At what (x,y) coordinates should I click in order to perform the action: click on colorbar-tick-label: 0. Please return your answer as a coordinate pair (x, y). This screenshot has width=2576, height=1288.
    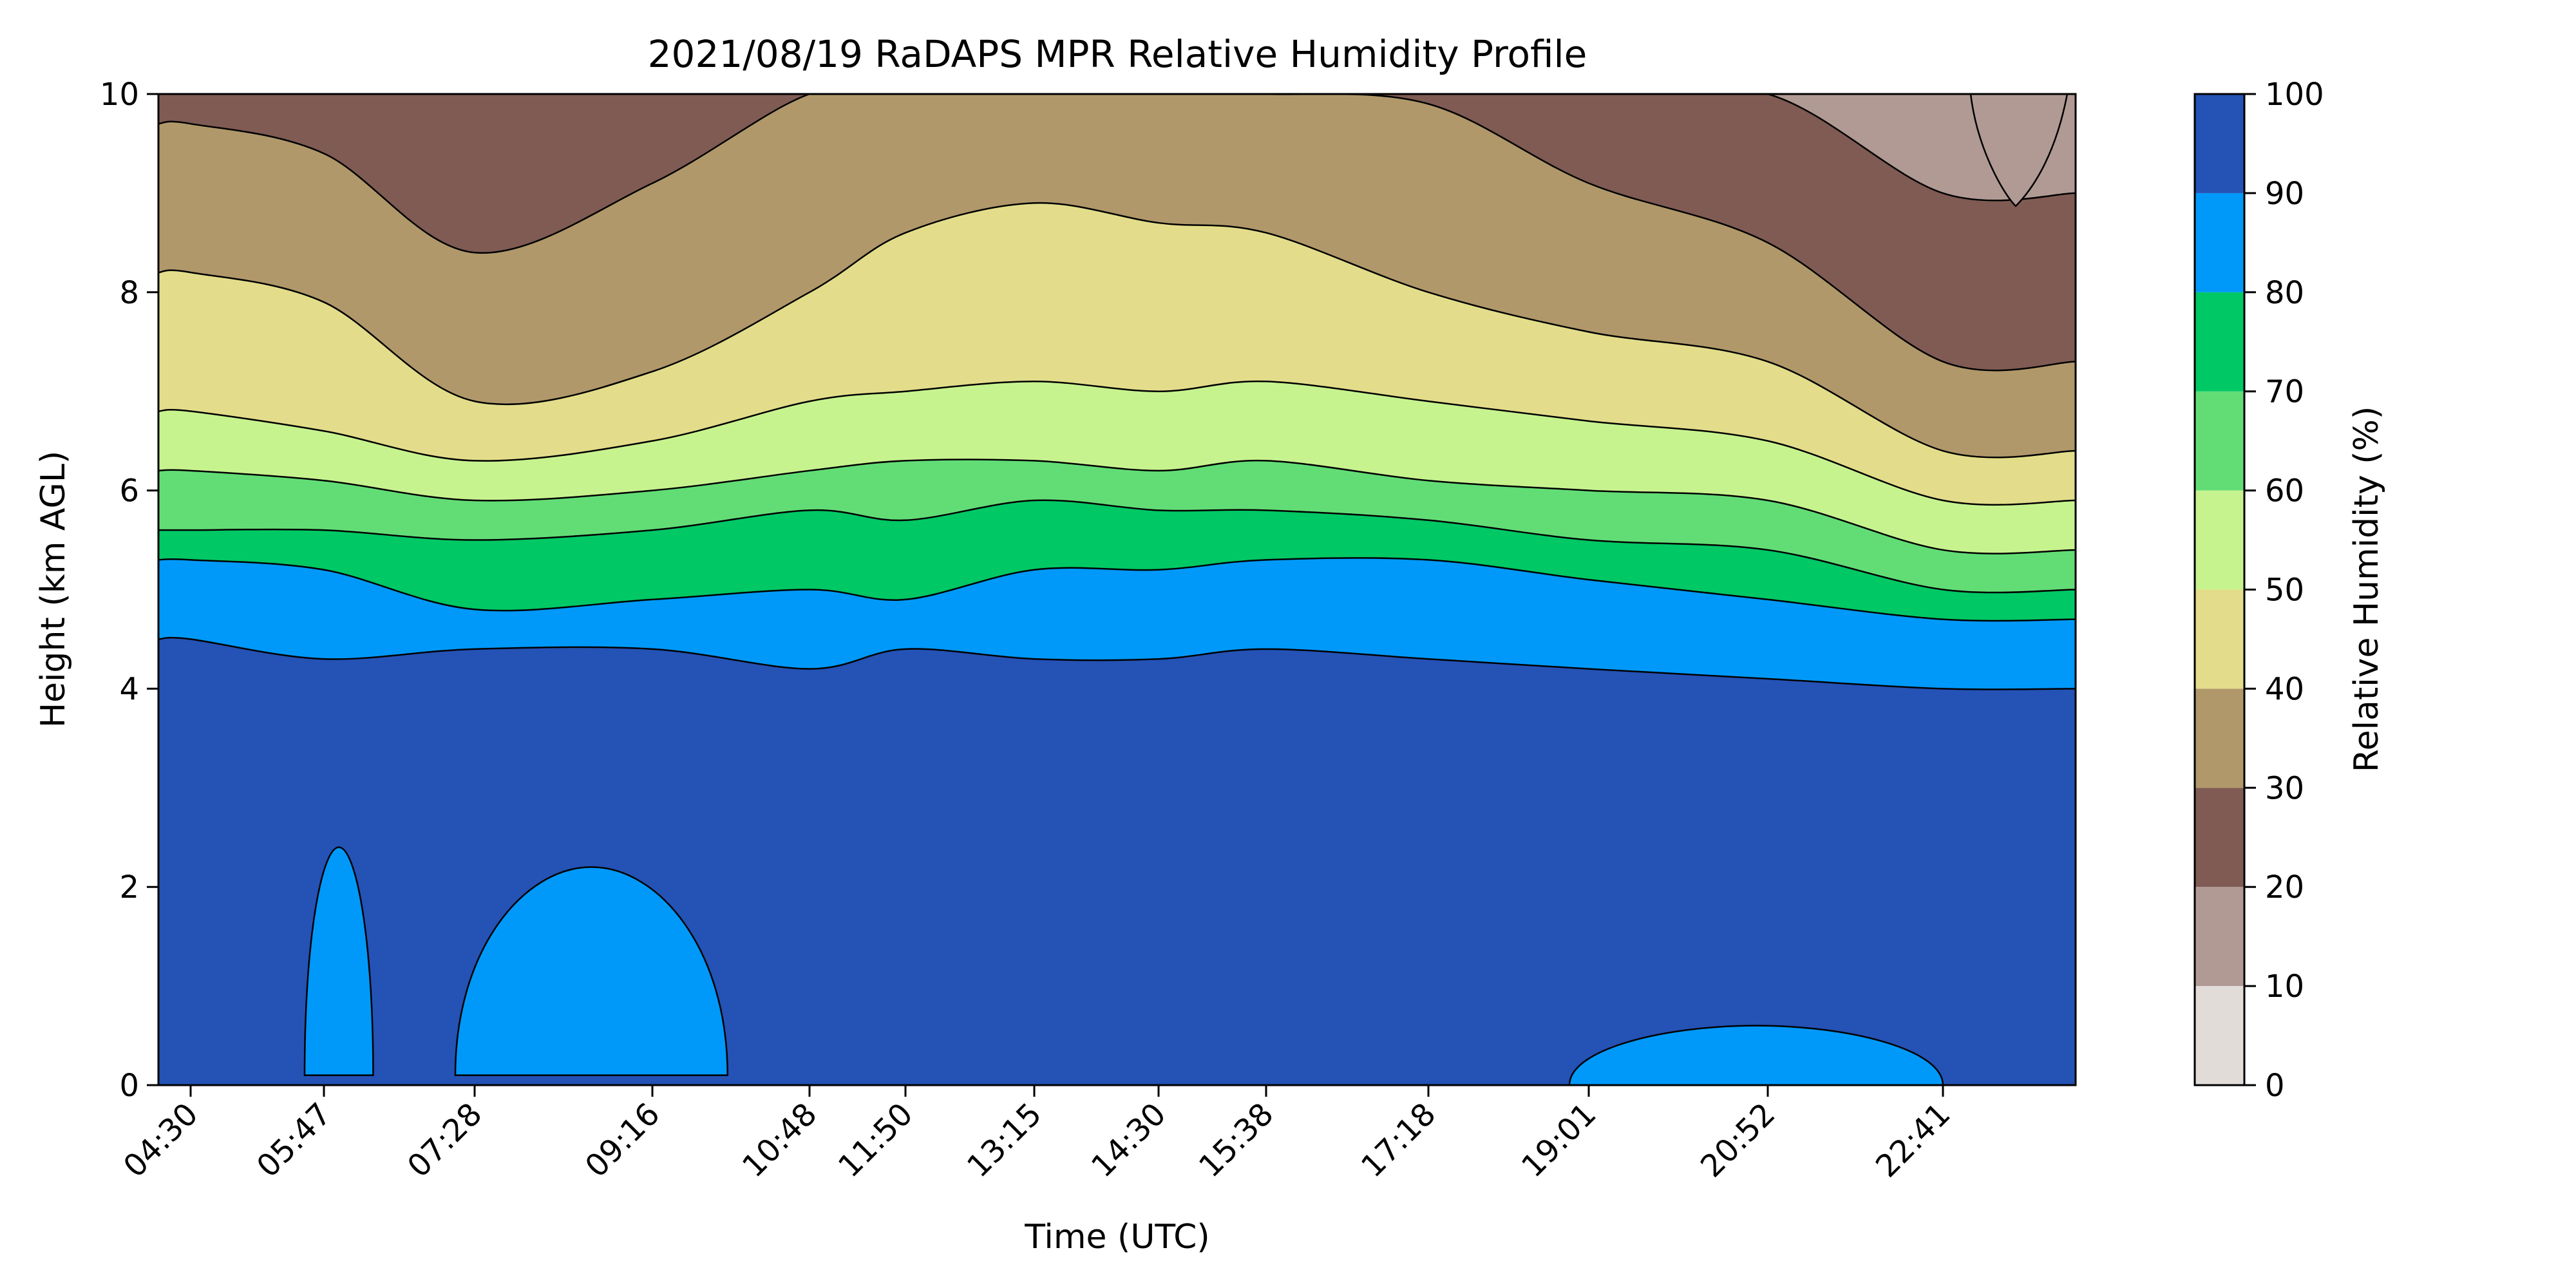
    Looking at the image, I should click on (2275, 1086).